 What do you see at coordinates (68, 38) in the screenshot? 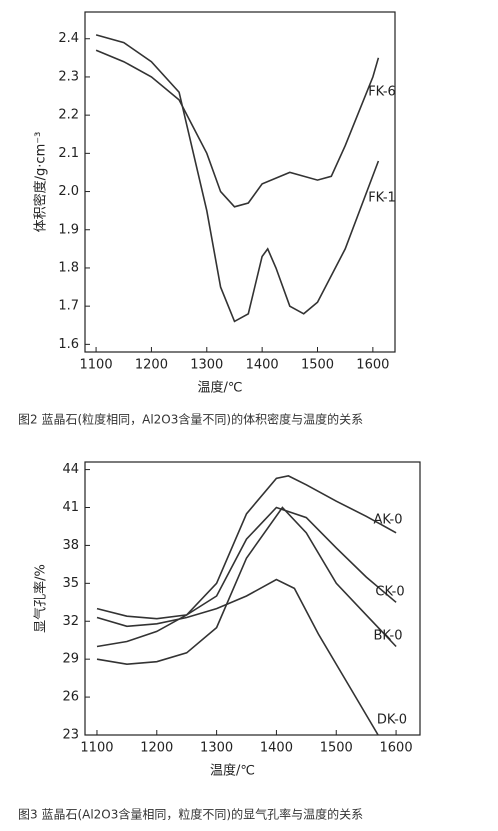
I see `y-tick-label: 2.4` at bounding box center [68, 38].